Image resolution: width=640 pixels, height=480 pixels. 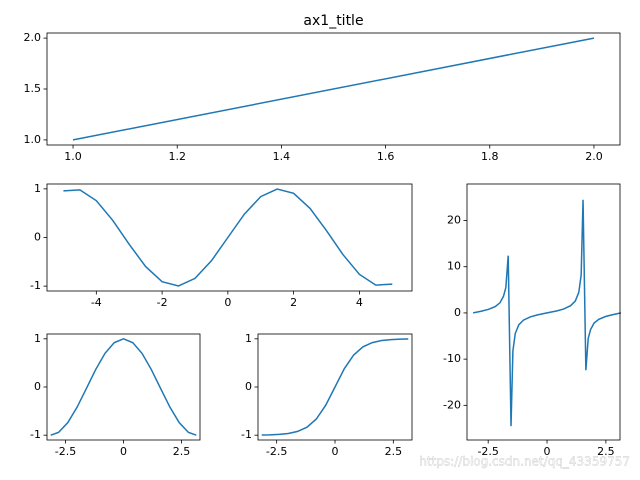 I want to click on x-tick-label: 1.4, so click(x=282, y=156).